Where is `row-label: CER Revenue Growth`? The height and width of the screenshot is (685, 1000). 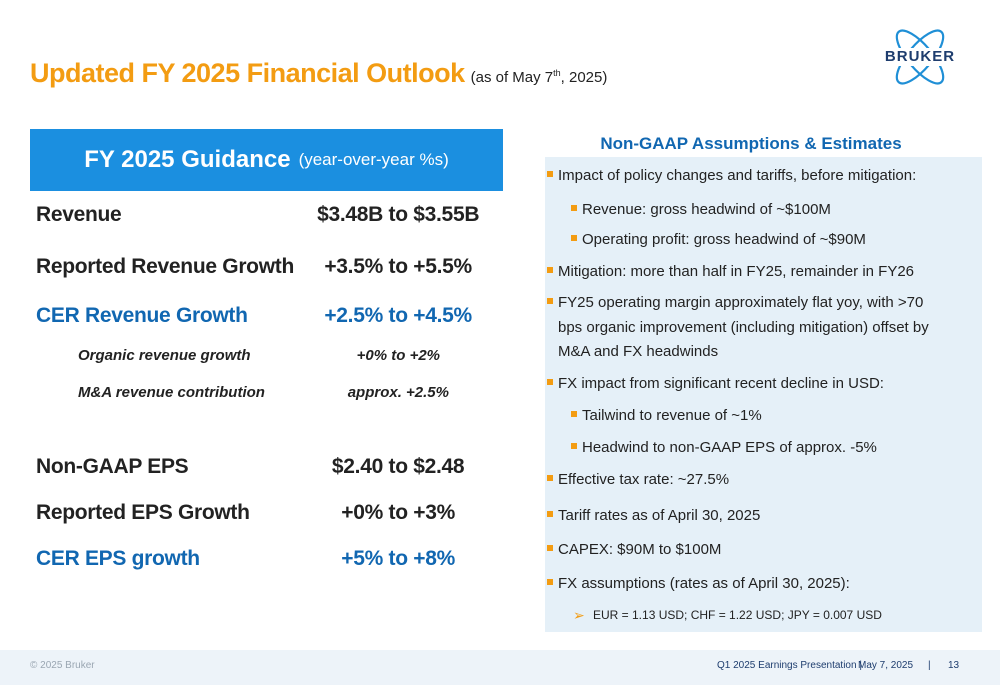
row-label: CER Revenue Growth is located at coordinates (142, 315).